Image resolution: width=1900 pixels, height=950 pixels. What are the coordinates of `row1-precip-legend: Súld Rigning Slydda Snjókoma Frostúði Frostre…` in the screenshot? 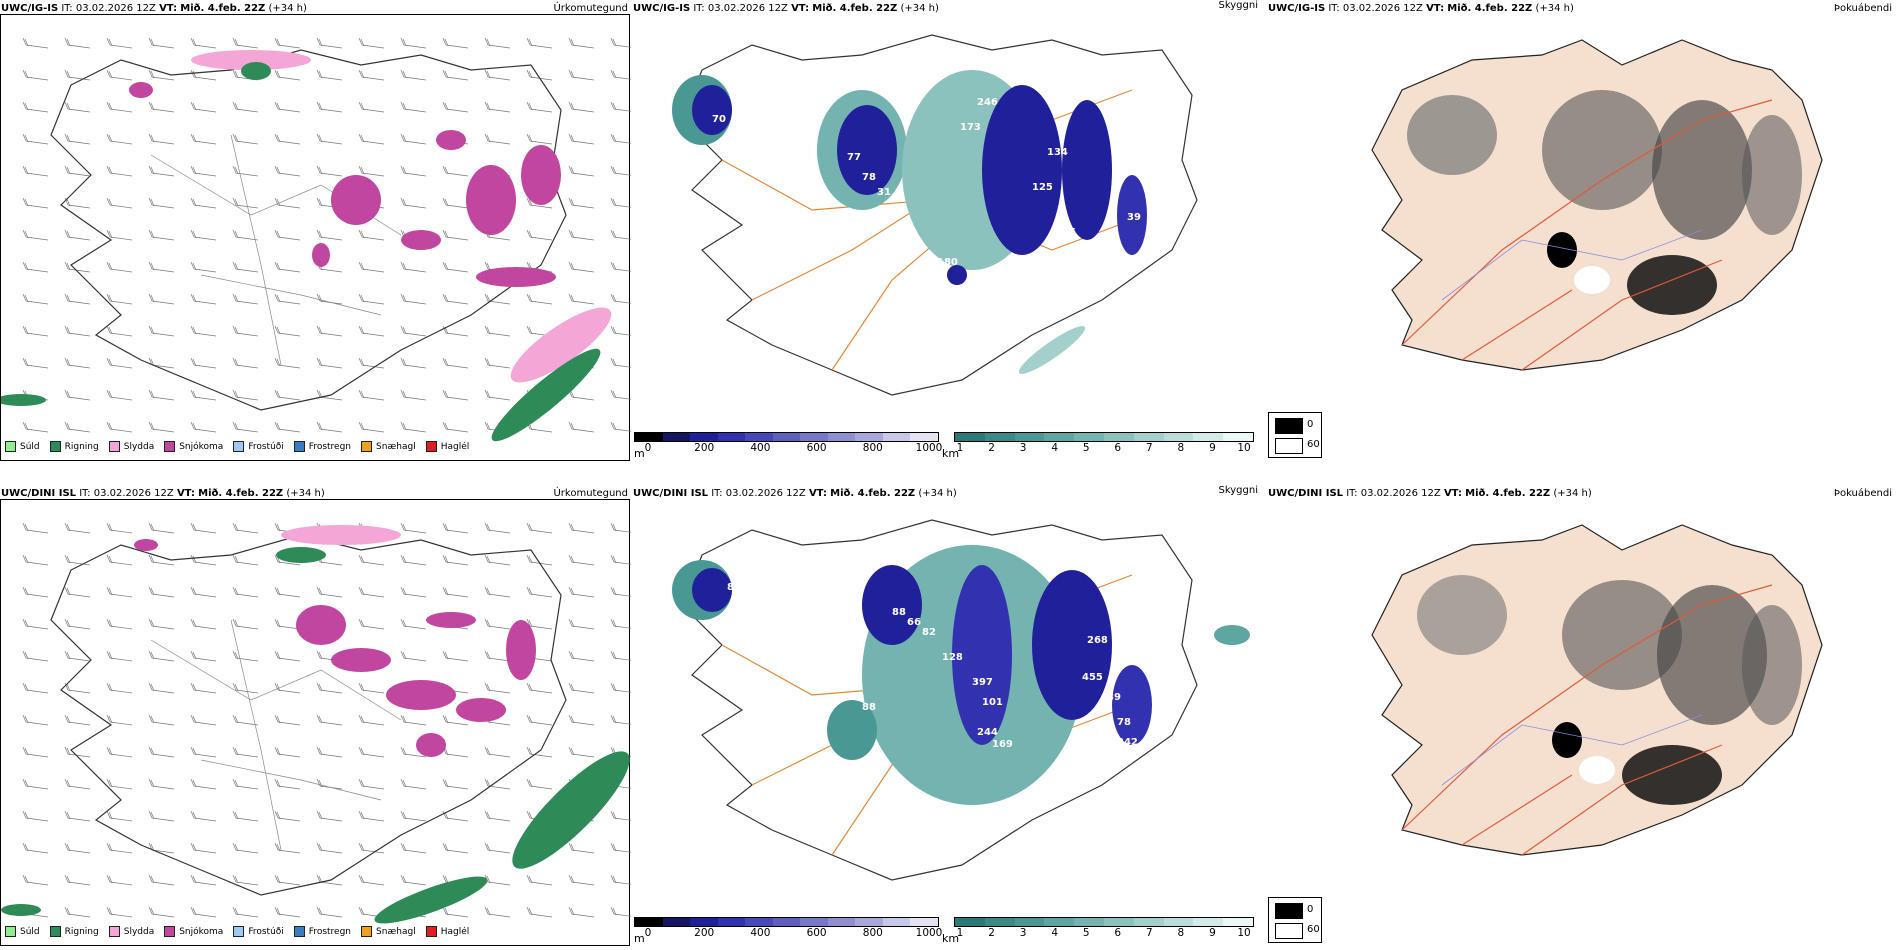 It's located at (237, 446).